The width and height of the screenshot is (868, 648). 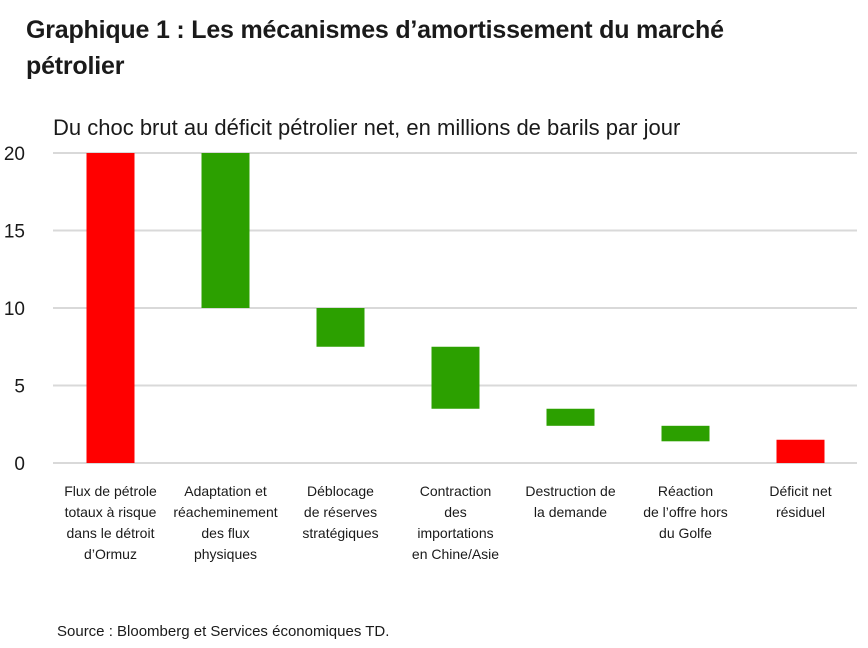 What do you see at coordinates (14, 232) in the screenshot?
I see `y-tick-label: 15` at bounding box center [14, 232].